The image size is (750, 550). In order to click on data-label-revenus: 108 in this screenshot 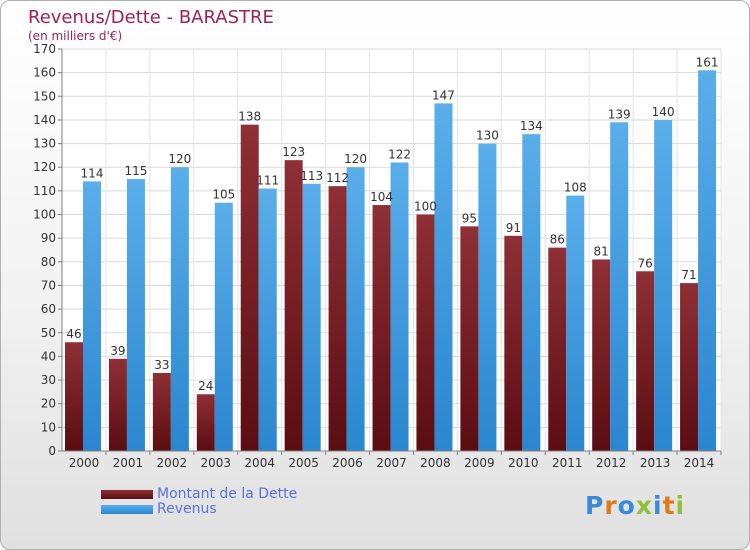, I will do `click(575, 188)`.